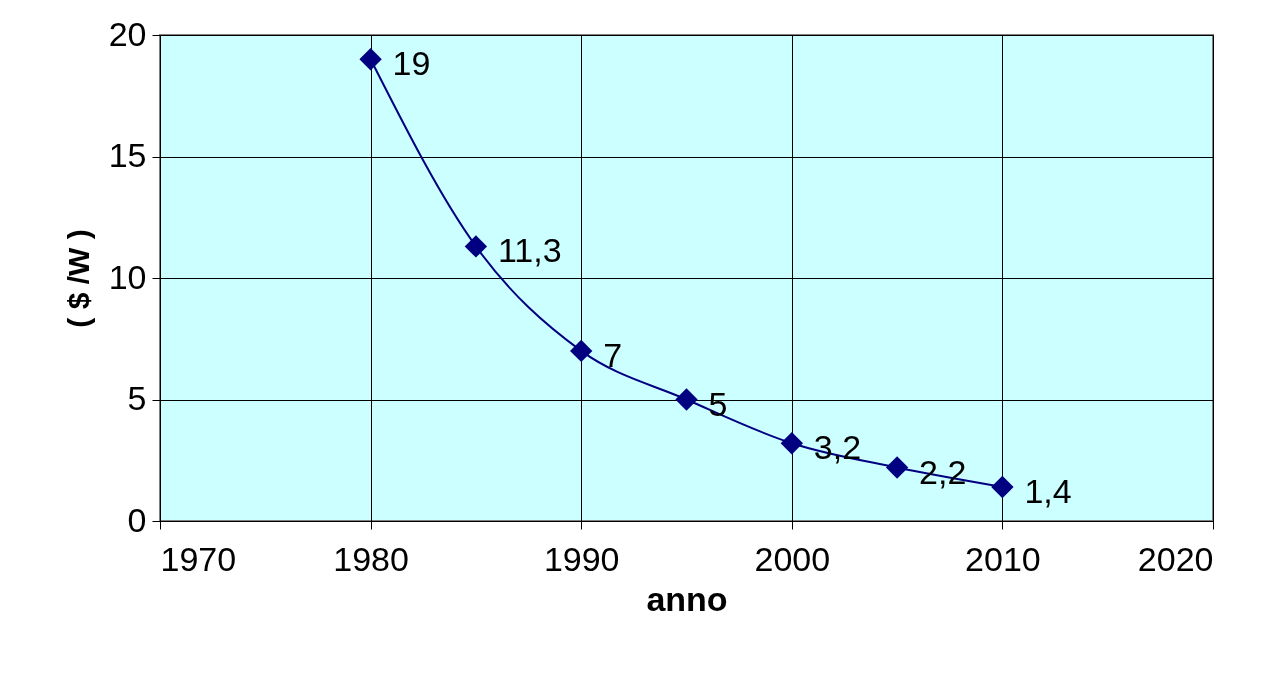 This screenshot has width=1263, height=694. I want to click on y-tick-label: 5, so click(137, 398).